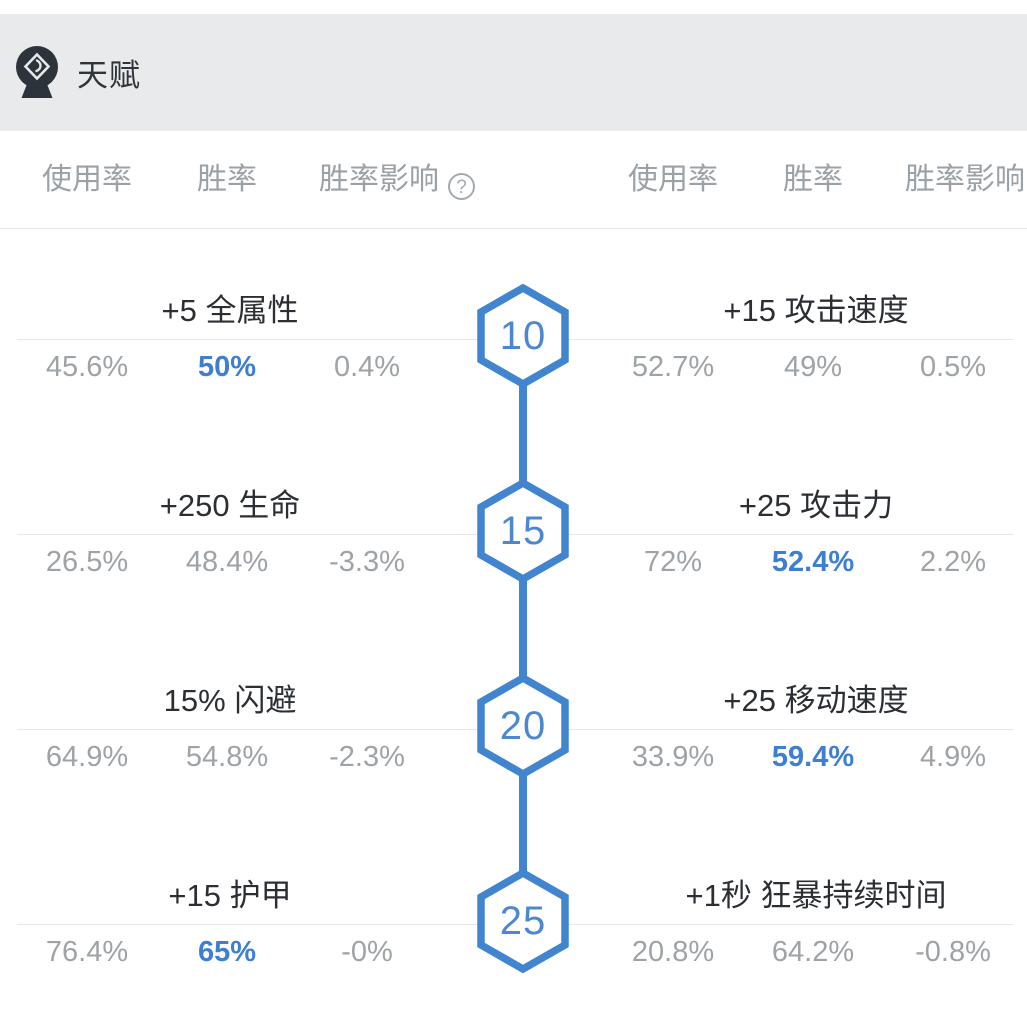 The height and width of the screenshot is (1013, 1027). Describe the element at coordinates (806, 918) in the screenshot. I see `talent-right: +1秒 狂暴持续时间 20.8% 64.2% -0.8%` at that location.